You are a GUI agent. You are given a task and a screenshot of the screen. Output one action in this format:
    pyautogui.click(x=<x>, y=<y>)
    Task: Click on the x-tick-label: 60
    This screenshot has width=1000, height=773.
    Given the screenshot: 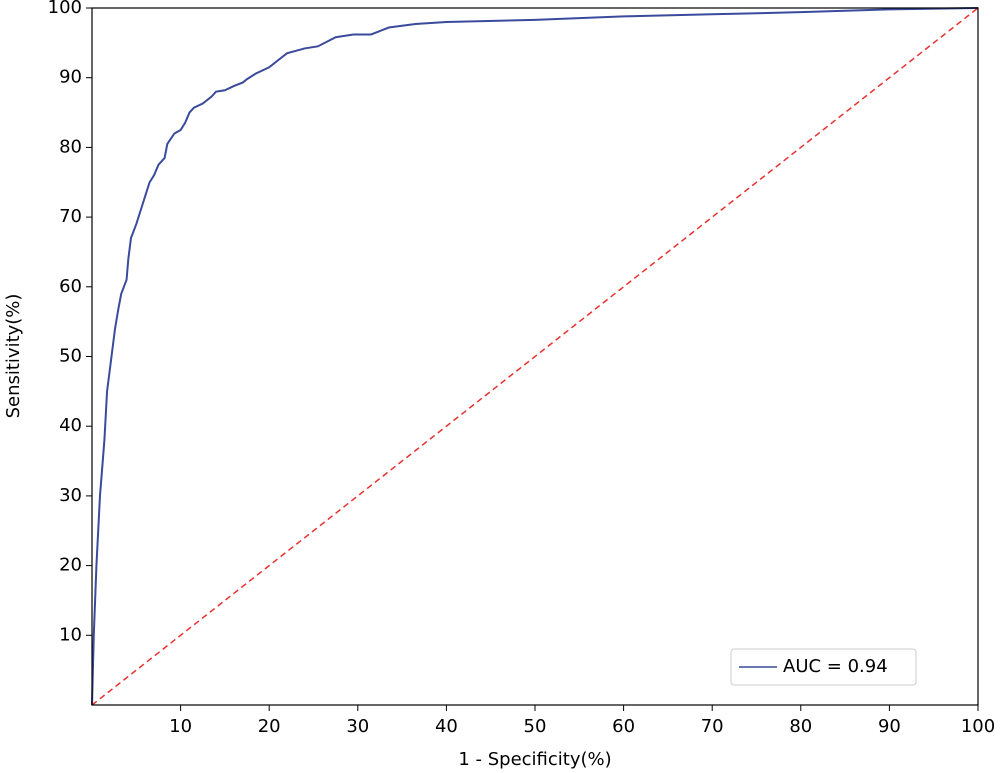 What is the action you would take?
    pyautogui.click(x=623, y=726)
    